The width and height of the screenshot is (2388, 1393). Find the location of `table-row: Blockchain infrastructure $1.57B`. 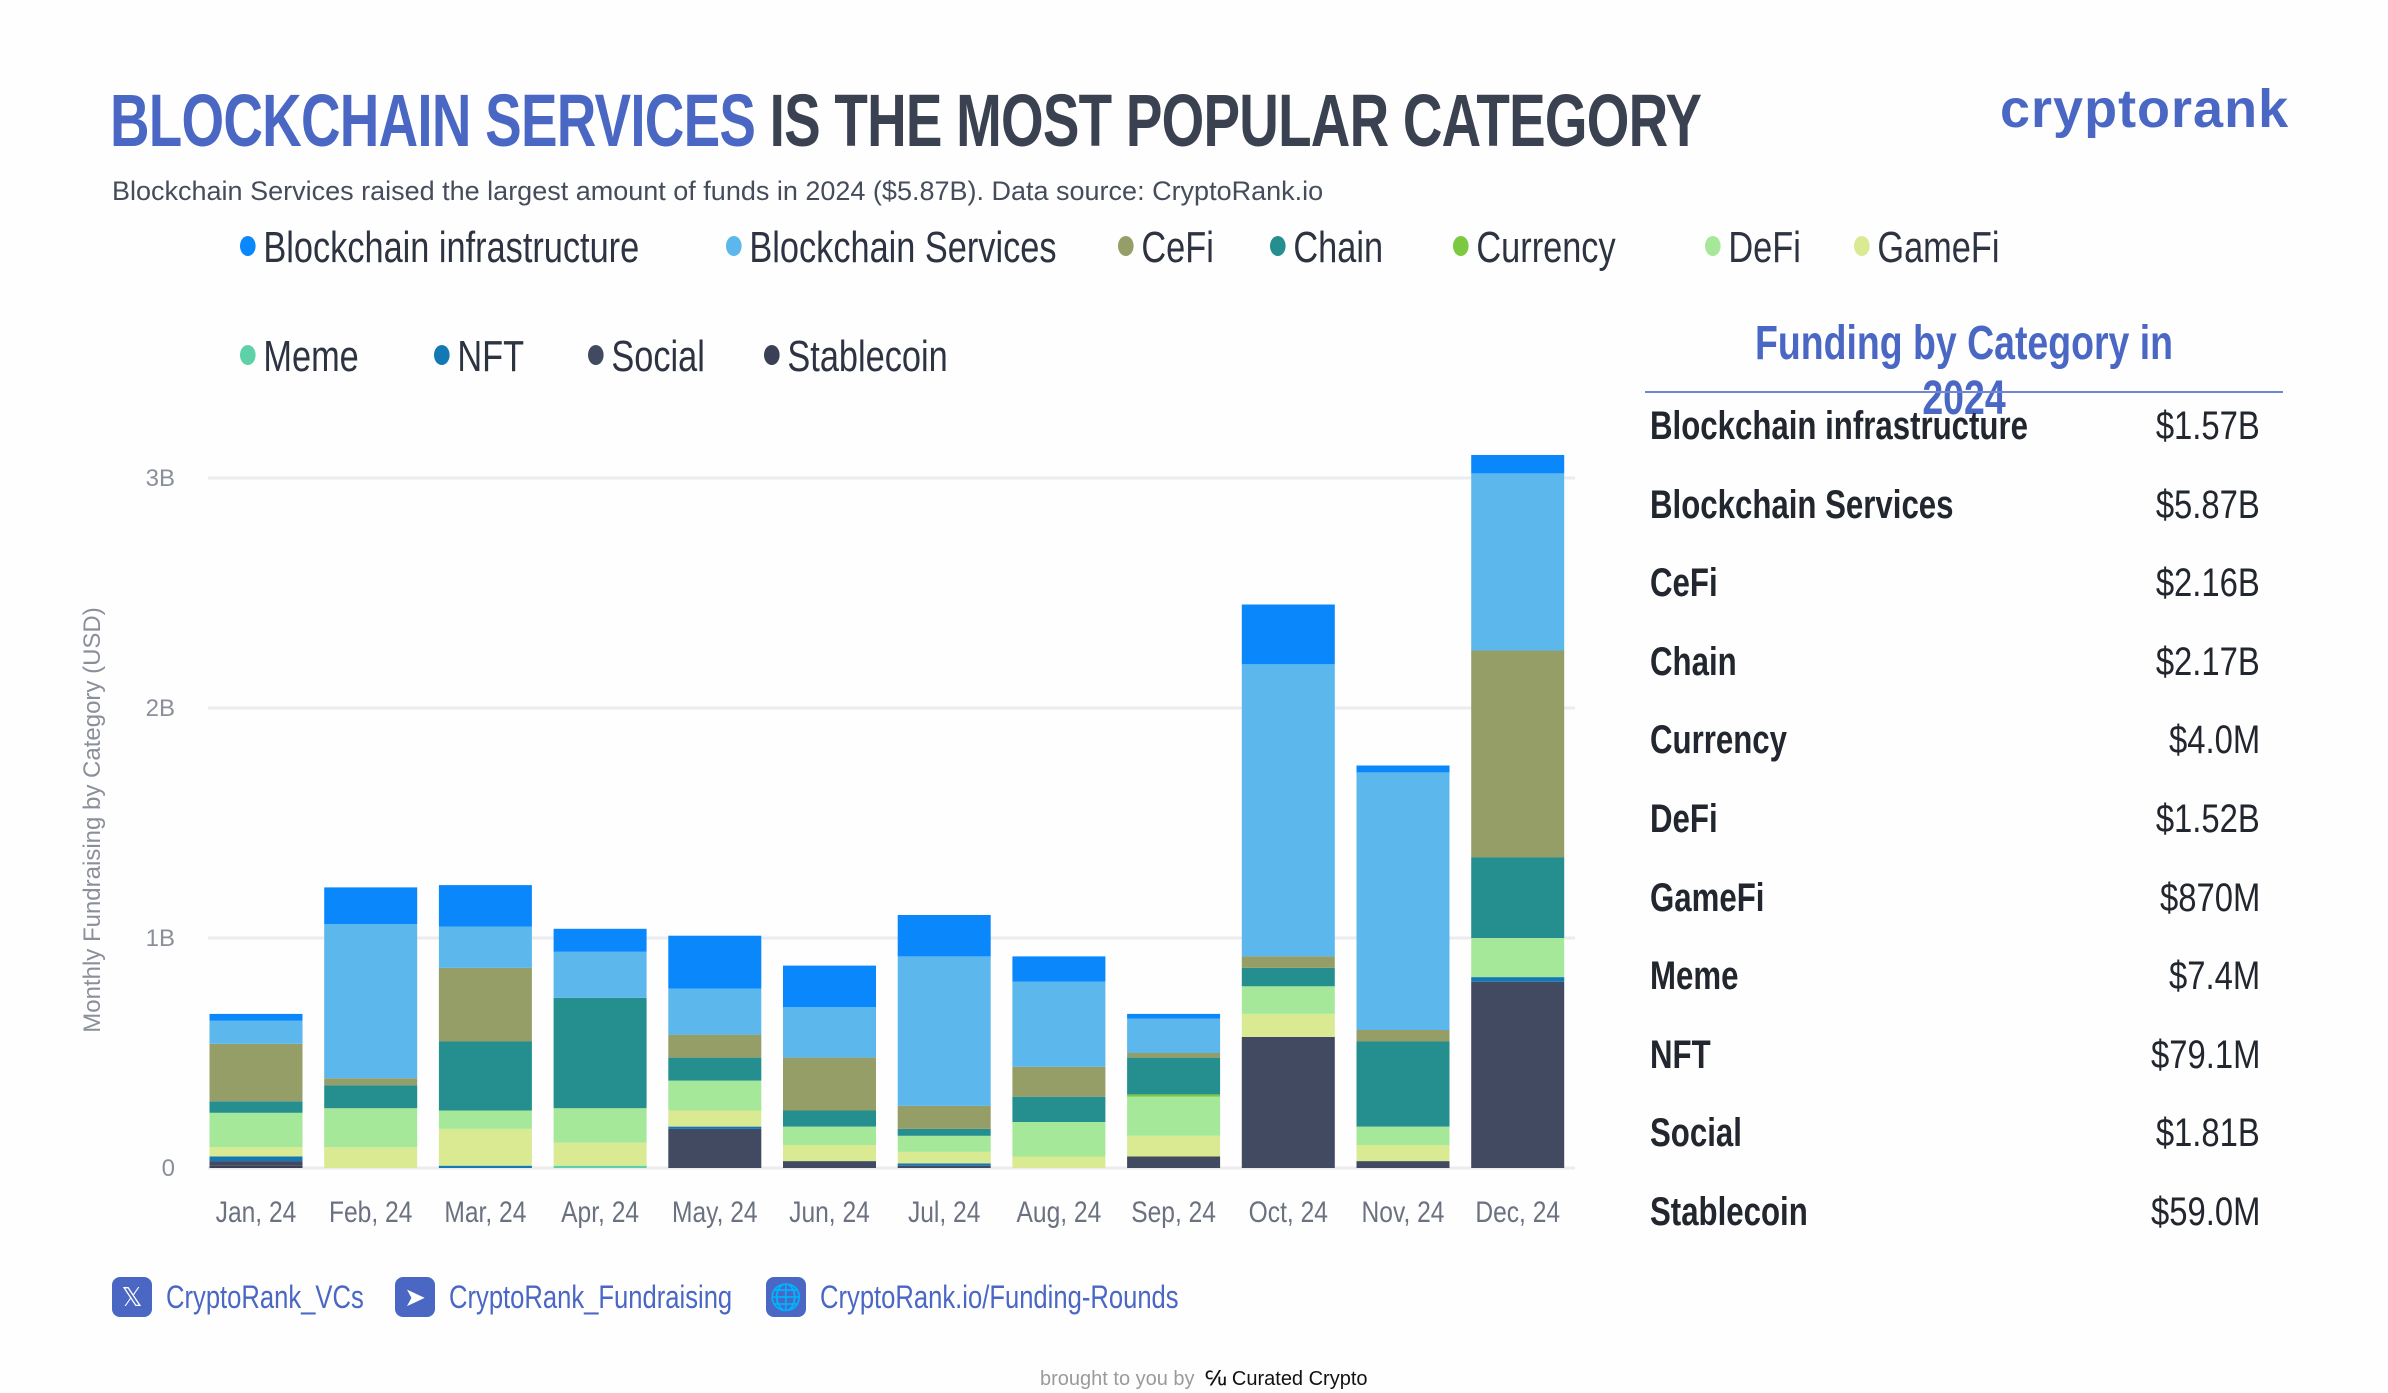

table-row: Blockchain infrastructure $1.57B is located at coordinates (1955, 434).